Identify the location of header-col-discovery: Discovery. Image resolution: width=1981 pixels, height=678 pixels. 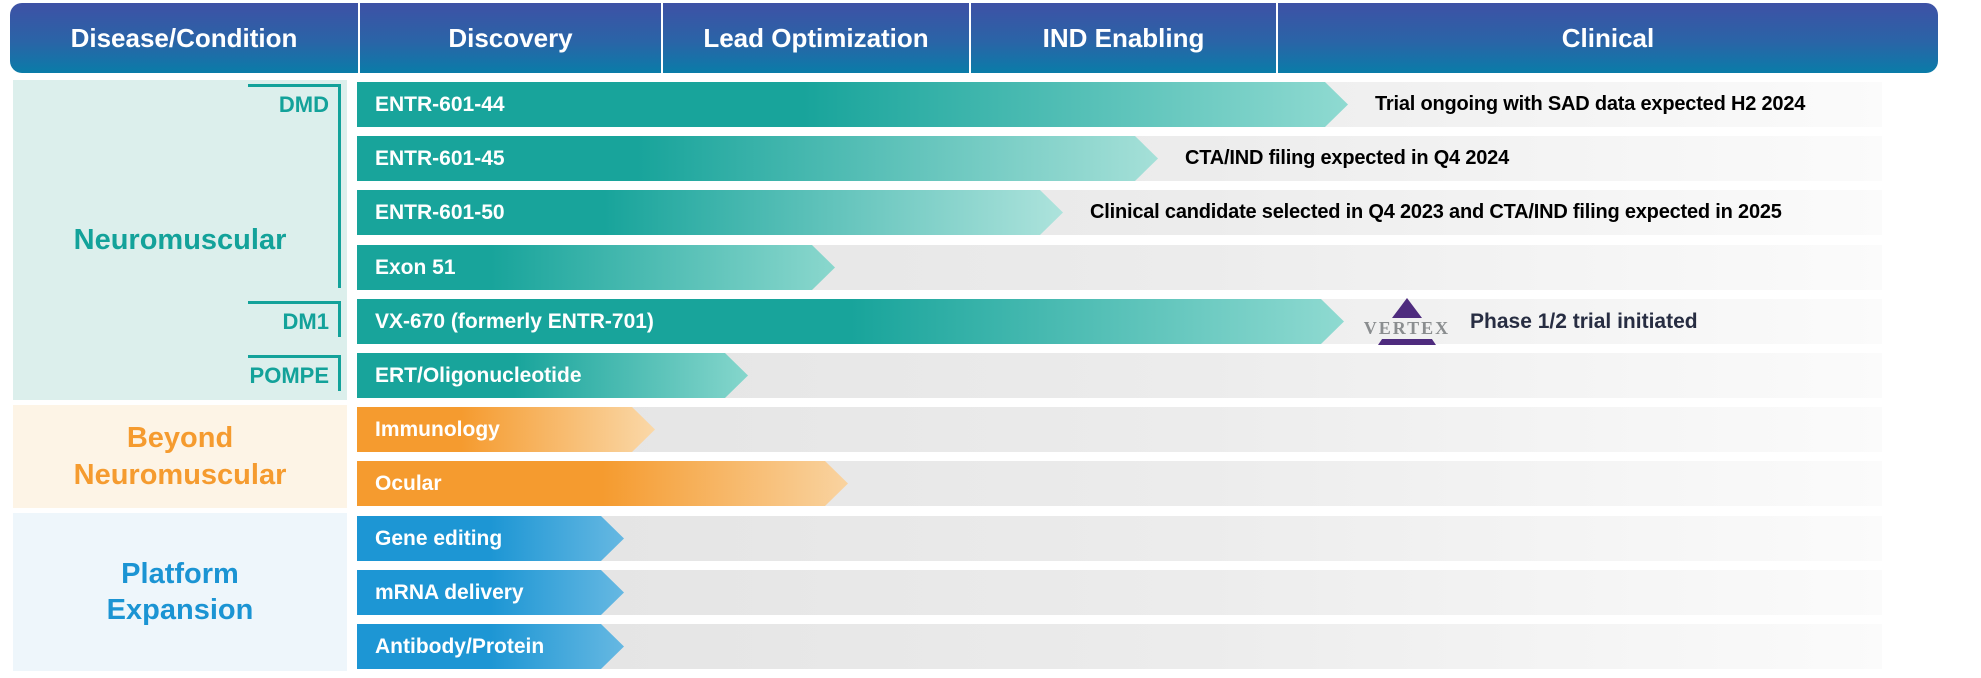
(509, 38).